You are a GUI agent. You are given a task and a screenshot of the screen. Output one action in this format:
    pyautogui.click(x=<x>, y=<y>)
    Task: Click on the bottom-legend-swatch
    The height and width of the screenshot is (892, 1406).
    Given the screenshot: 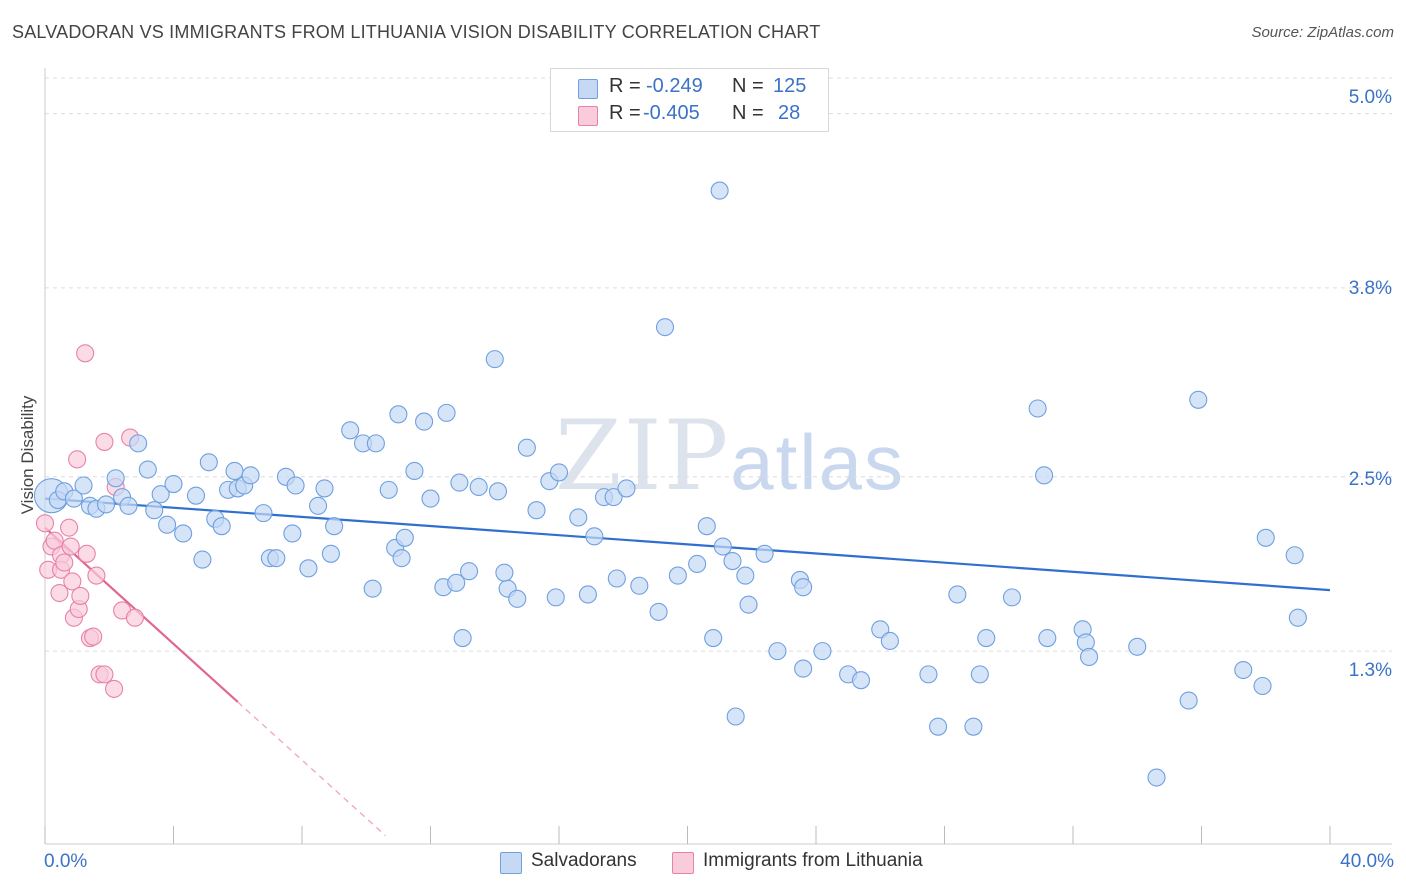 What is the action you would take?
    pyautogui.click(x=511, y=863)
    